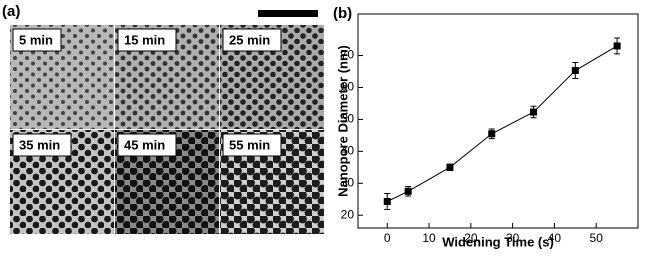  I want to click on image-label: 15 min, so click(144, 39).